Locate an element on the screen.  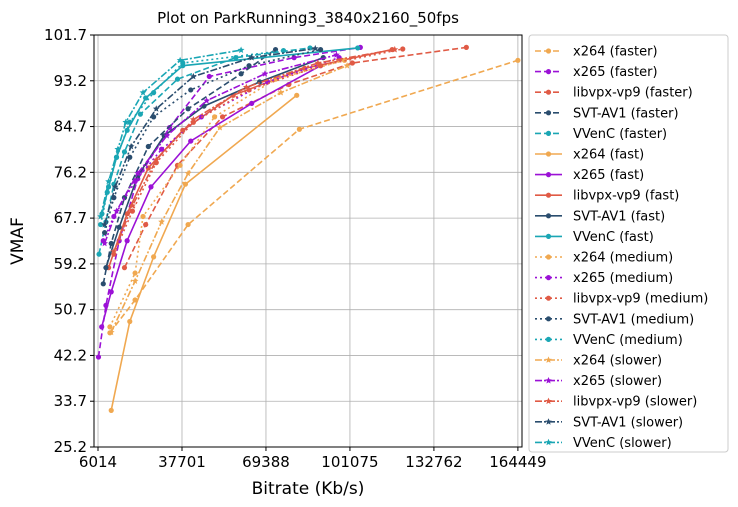
series-line is located at coordinates (220, 149).